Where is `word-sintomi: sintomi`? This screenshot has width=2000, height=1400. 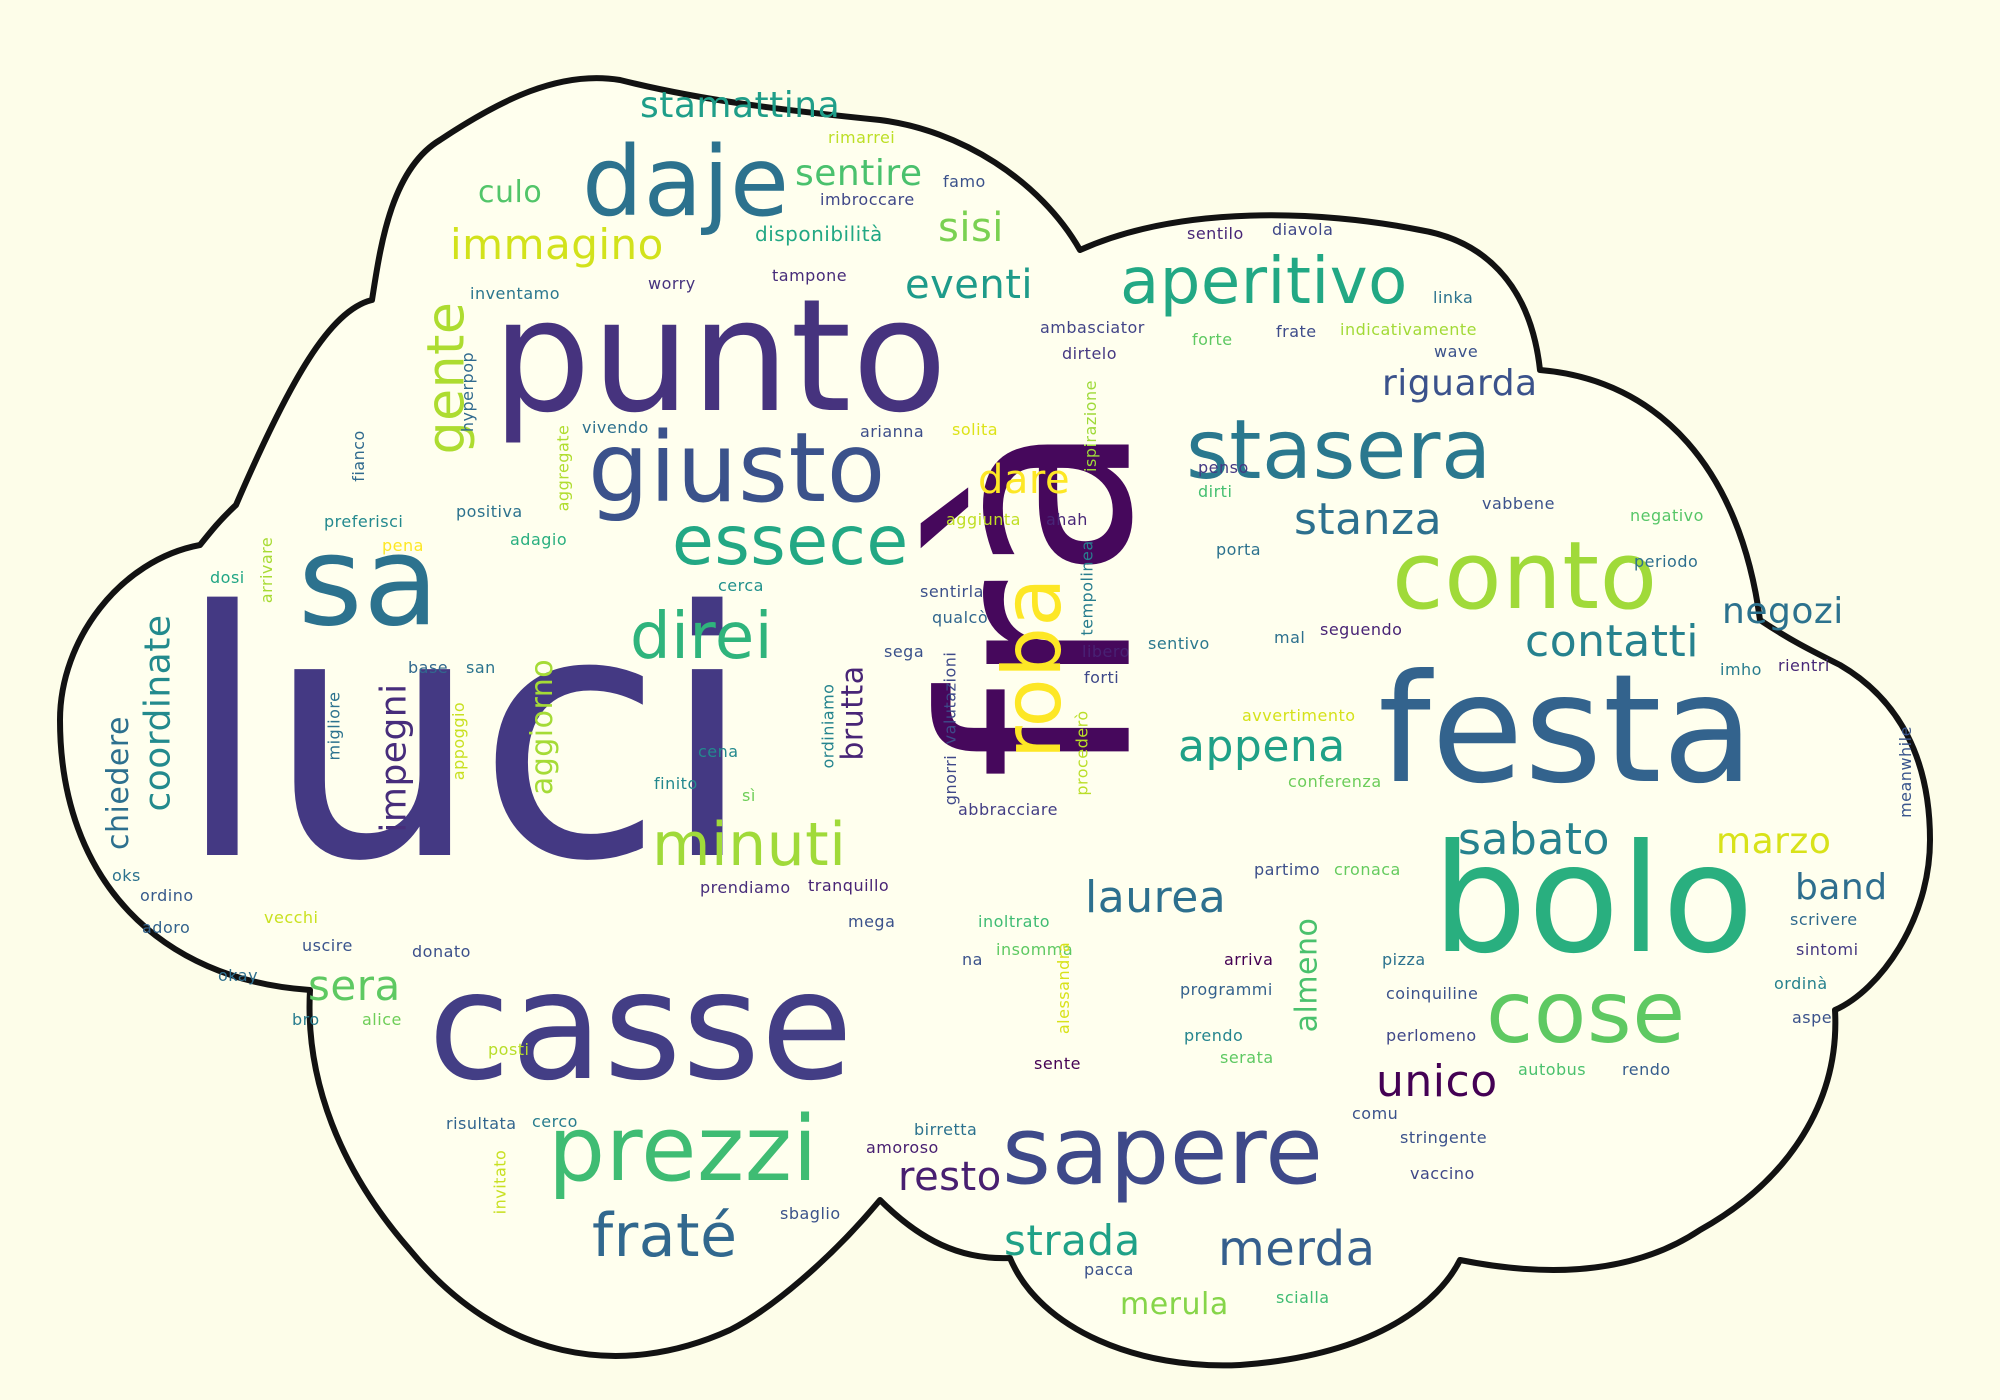
word-sintomi: sintomi is located at coordinates (1827, 949).